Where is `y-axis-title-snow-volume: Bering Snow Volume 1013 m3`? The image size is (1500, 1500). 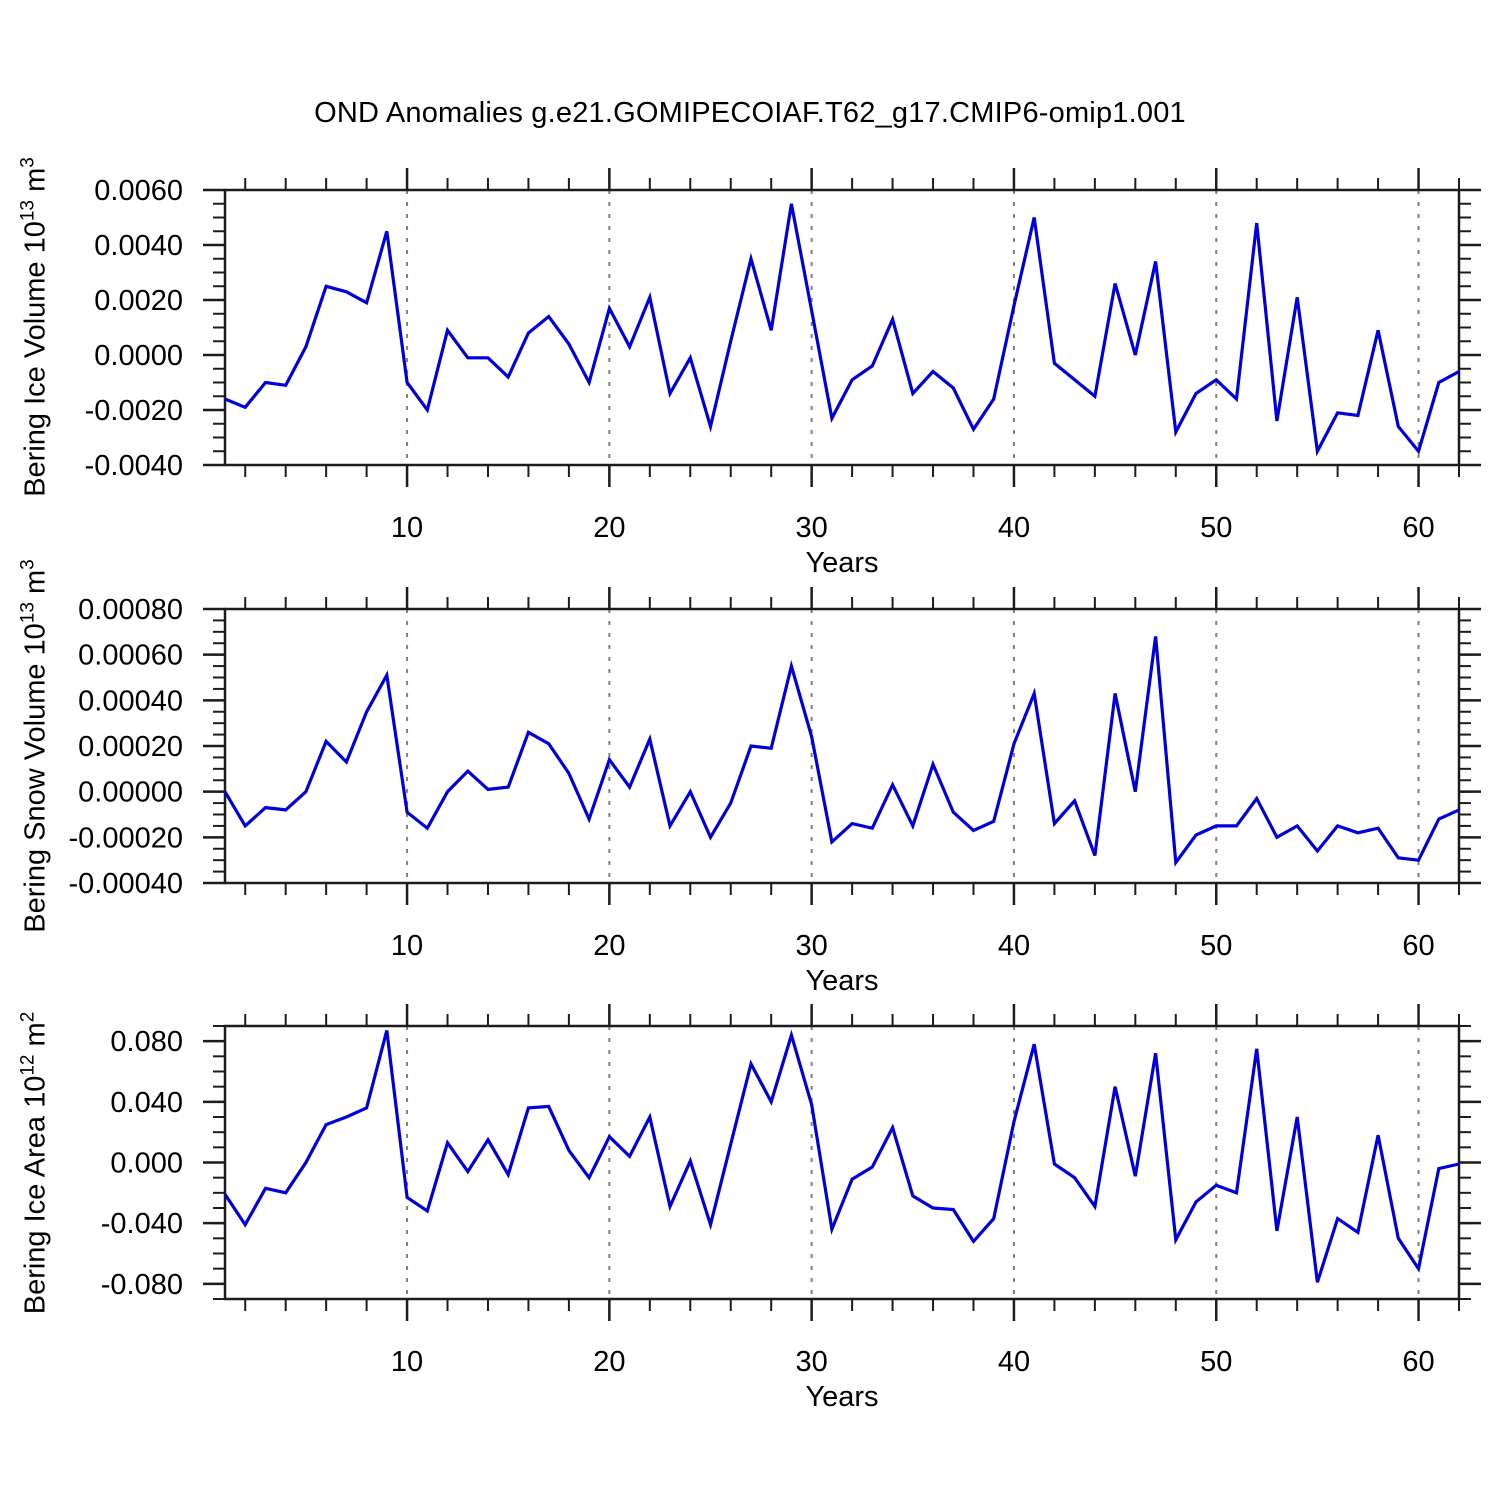 y-axis-title-snow-volume: Bering Snow Volume 1013 m3 is located at coordinates (35, 745).